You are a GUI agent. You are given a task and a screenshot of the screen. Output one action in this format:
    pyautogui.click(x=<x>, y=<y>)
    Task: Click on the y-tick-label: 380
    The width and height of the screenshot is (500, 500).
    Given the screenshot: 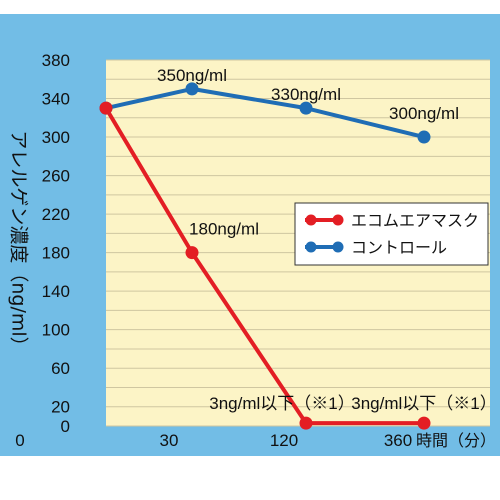 What is the action you would take?
    pyautogui.click(x=56, y=60)
    